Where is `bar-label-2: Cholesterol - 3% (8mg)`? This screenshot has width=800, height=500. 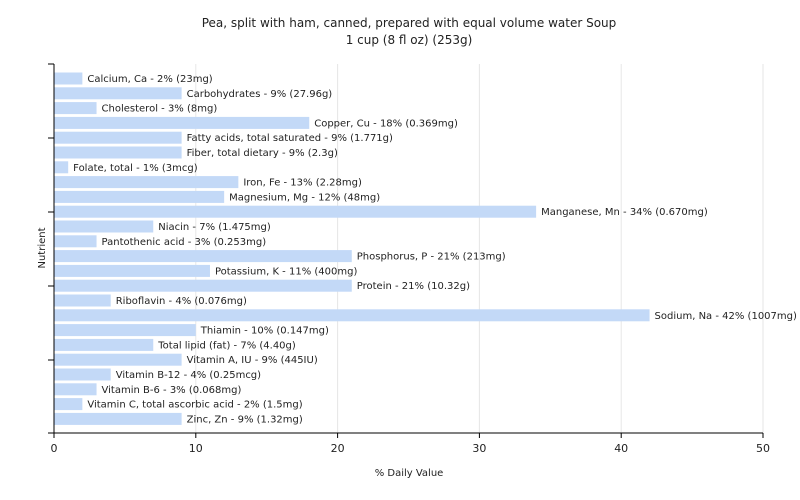 bar-label-2: Cholesterol - 3% (8mg) is located at coordinates (160, 109).